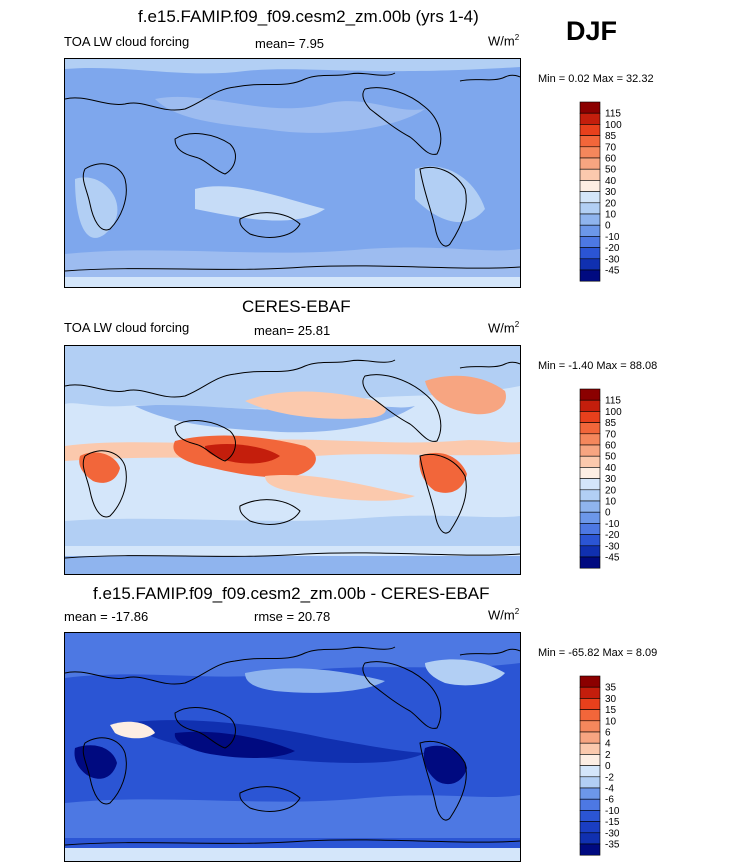  I want to click on colorbar-tick-label: -4, so click(609, 789).